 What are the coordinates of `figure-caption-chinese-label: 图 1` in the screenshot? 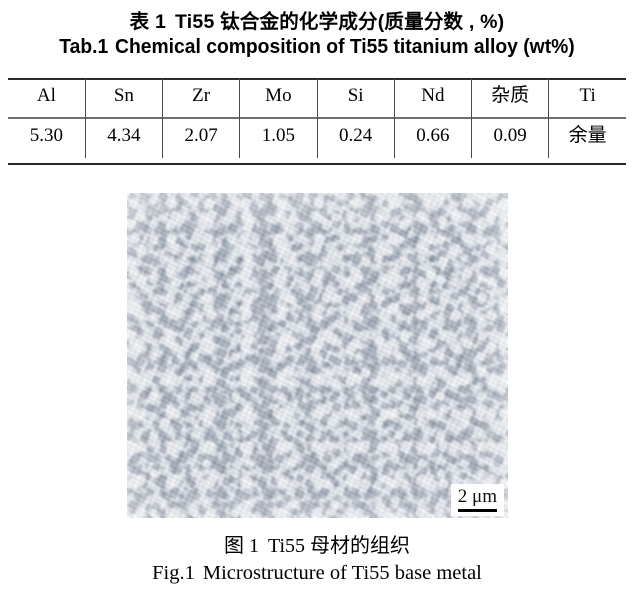 It's located at (241, 546).